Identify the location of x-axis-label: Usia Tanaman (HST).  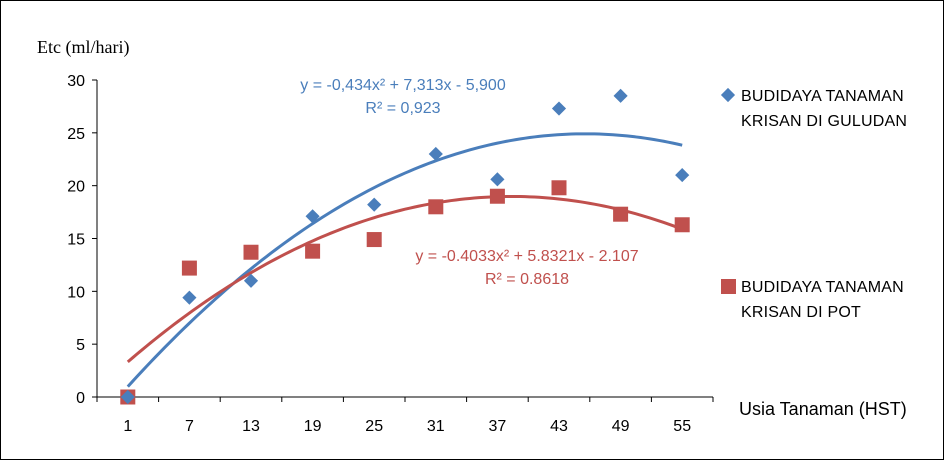
(823, 409).